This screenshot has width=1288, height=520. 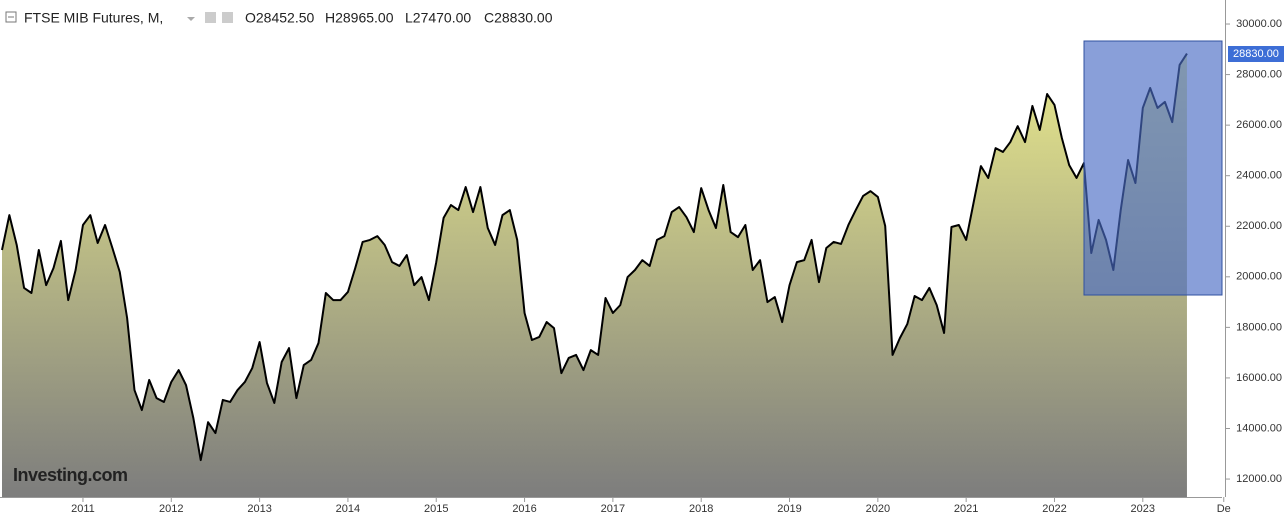 What do you see at coordinates (438, 18) in the screenshot?
I see `ohlc-low: L27470.00` at bounding box center [438, 18].